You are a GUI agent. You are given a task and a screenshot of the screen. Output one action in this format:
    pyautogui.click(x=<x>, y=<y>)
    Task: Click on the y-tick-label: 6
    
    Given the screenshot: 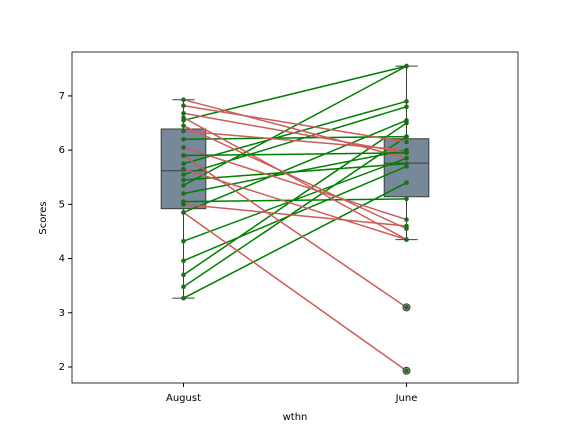 What is the action you would take?
    pyautogui.click(x=62, y=150)
    